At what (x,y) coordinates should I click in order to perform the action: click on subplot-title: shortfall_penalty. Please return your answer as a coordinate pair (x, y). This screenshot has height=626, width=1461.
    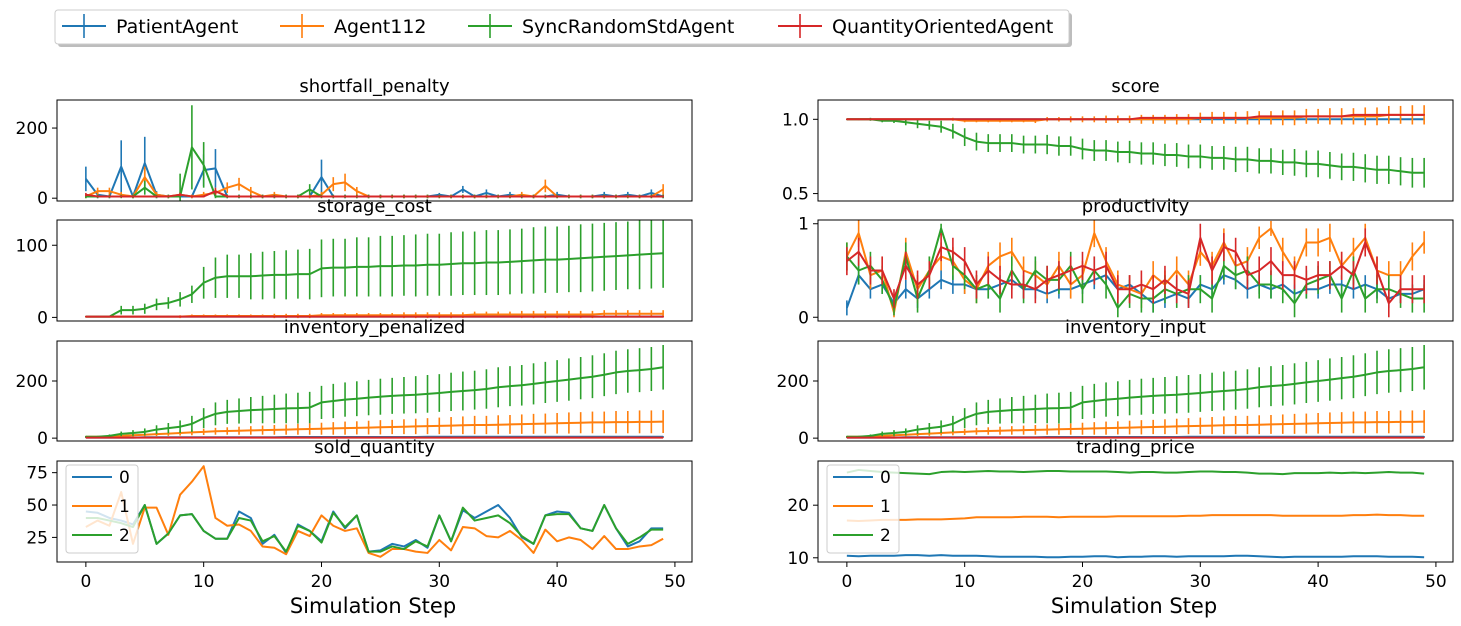
    Looking at the image, I should click on (374, 86).